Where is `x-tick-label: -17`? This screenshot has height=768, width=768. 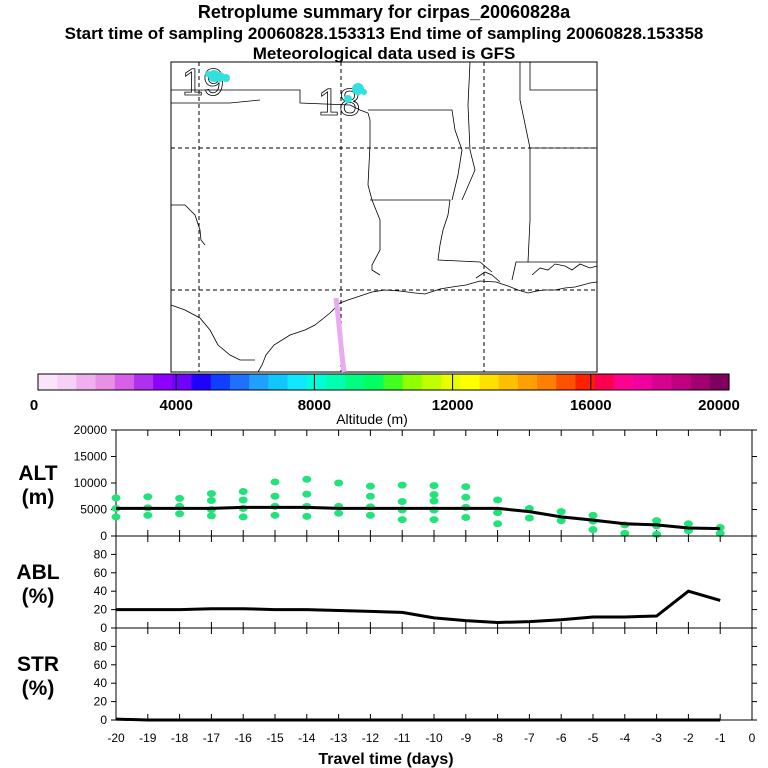
x-tick-label: -17 is located at coordinates (212, 738).